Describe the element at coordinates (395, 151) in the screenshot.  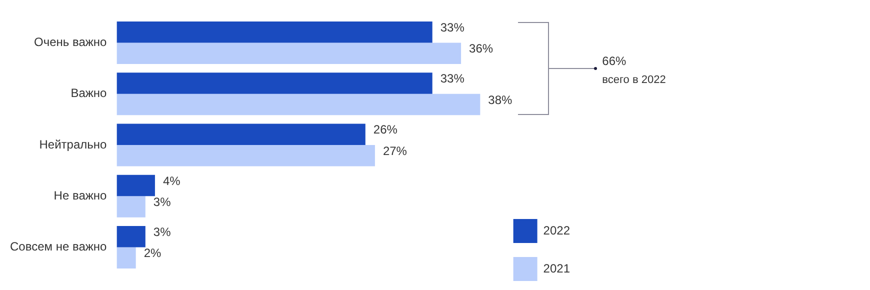
I see `data-label: 27%` at that location.